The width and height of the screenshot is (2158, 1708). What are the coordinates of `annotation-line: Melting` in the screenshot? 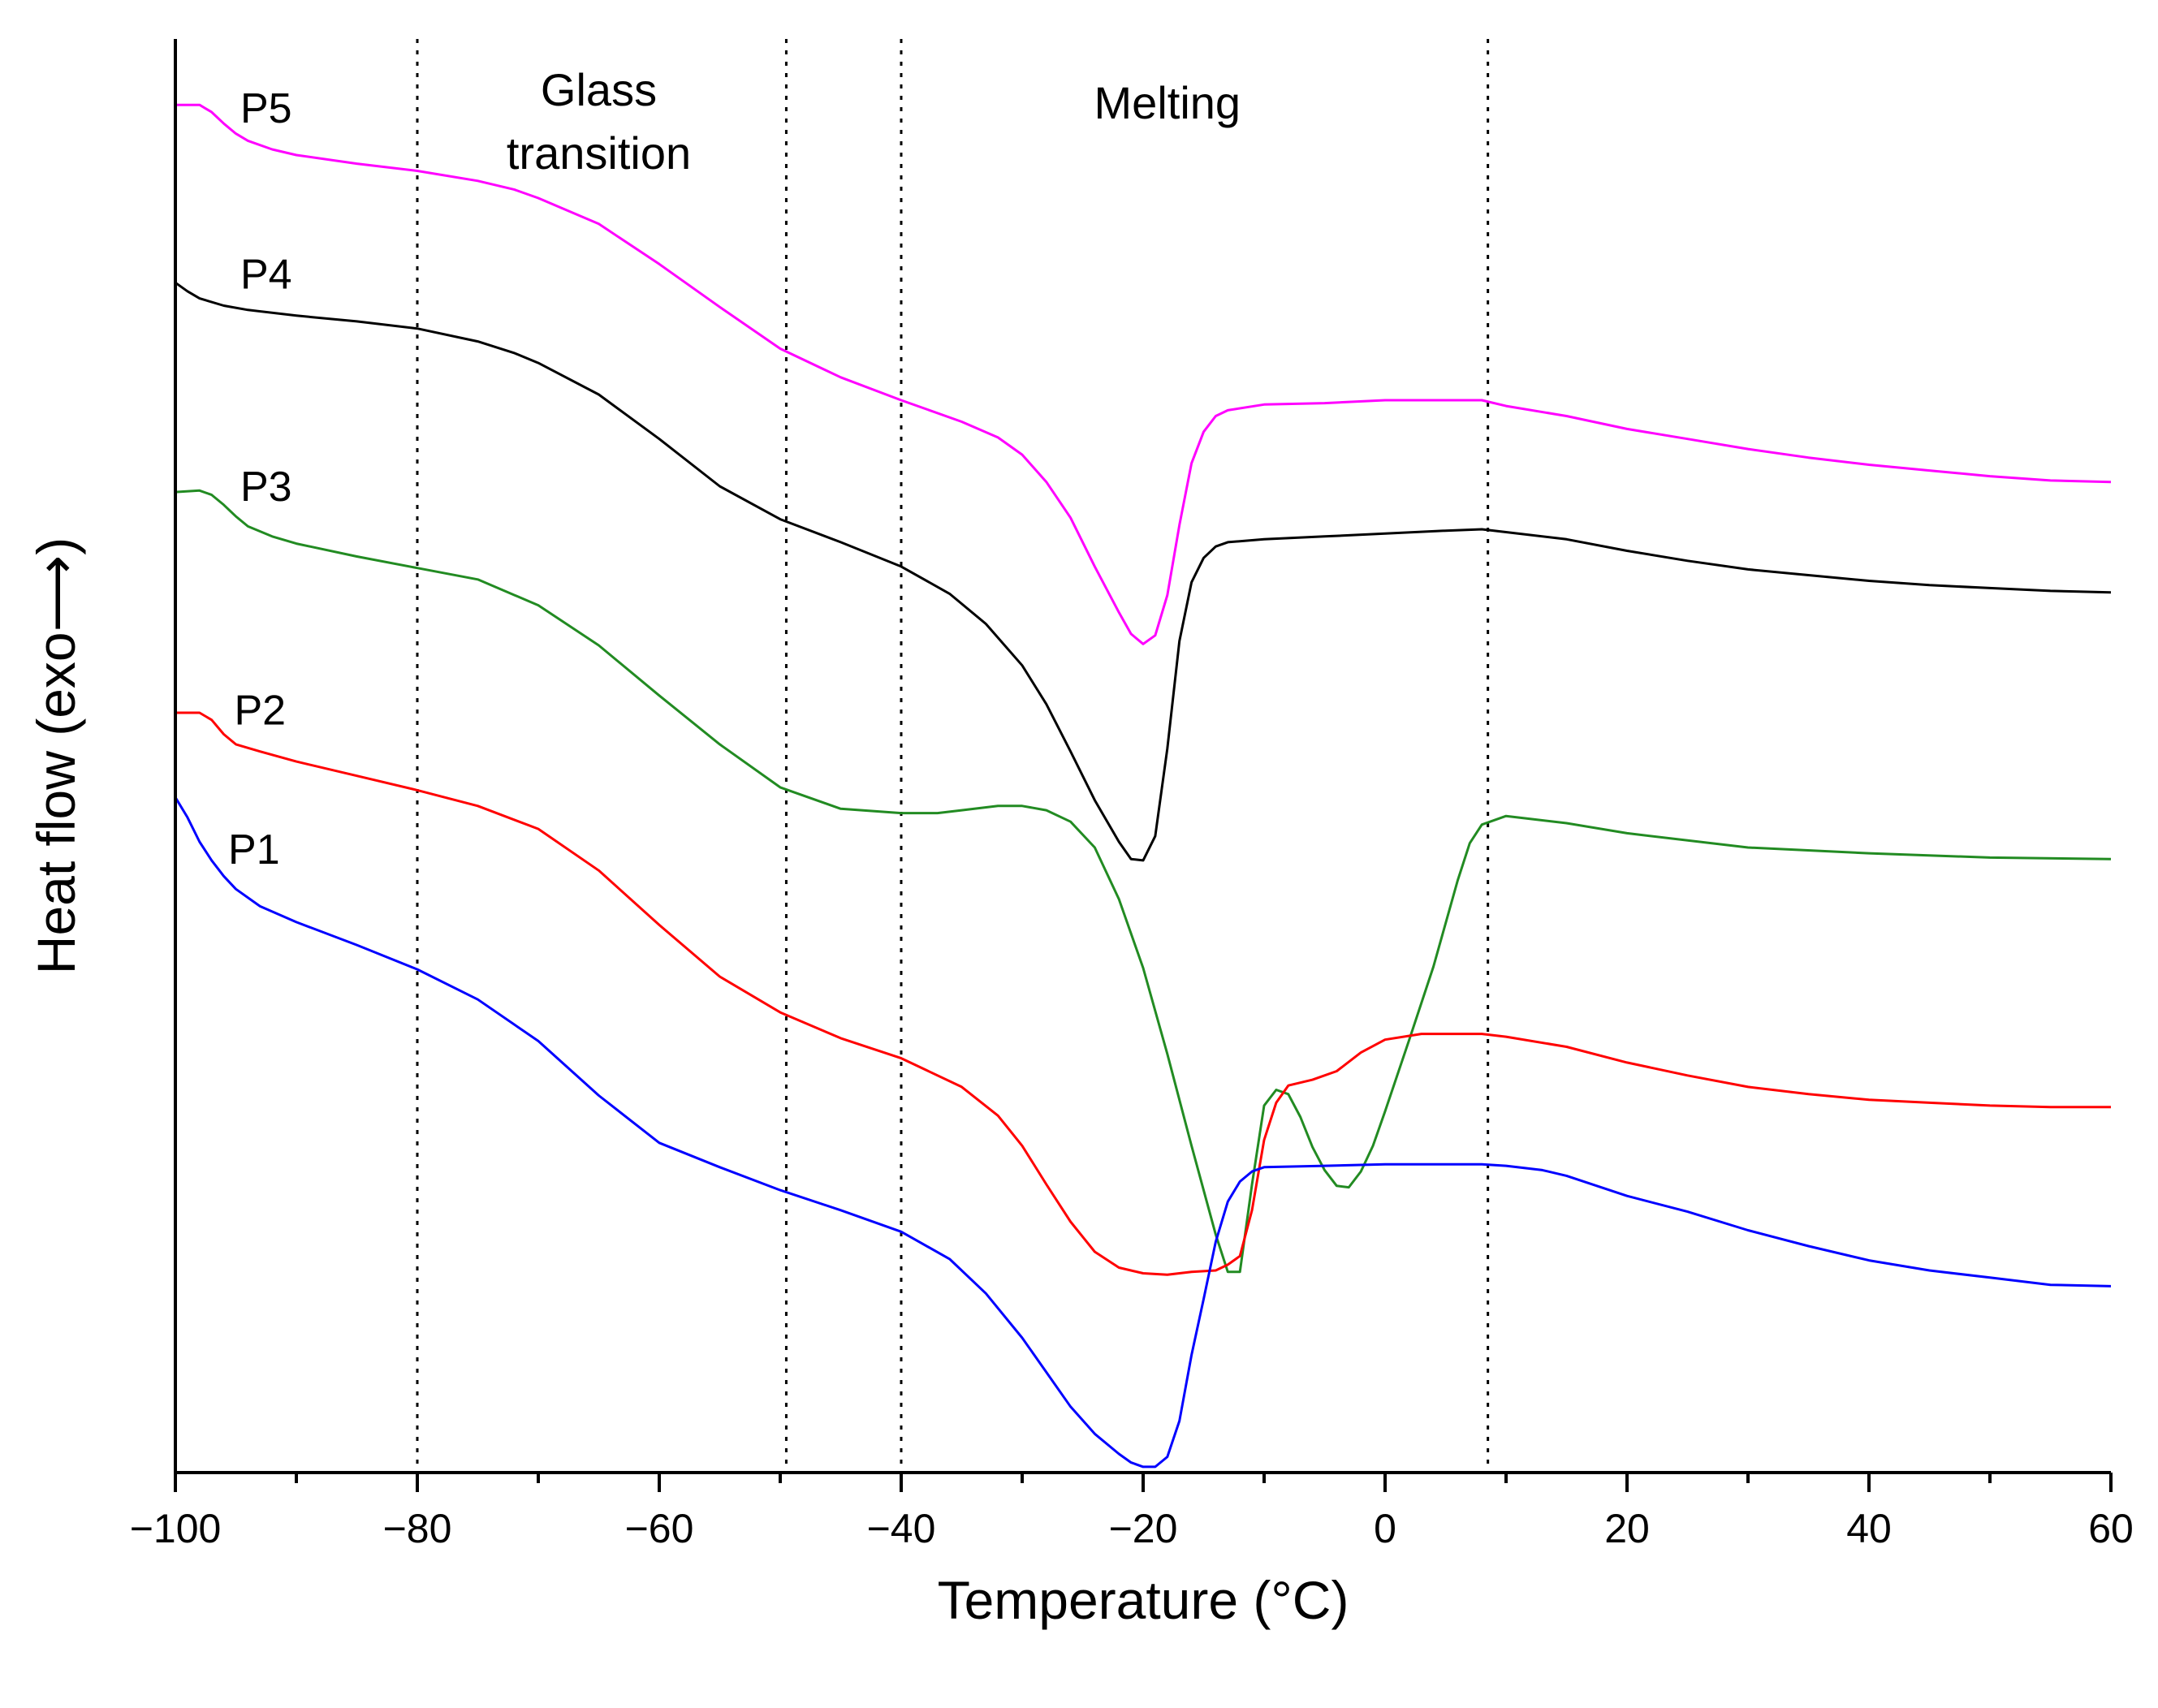 It's located at (1167, 102).